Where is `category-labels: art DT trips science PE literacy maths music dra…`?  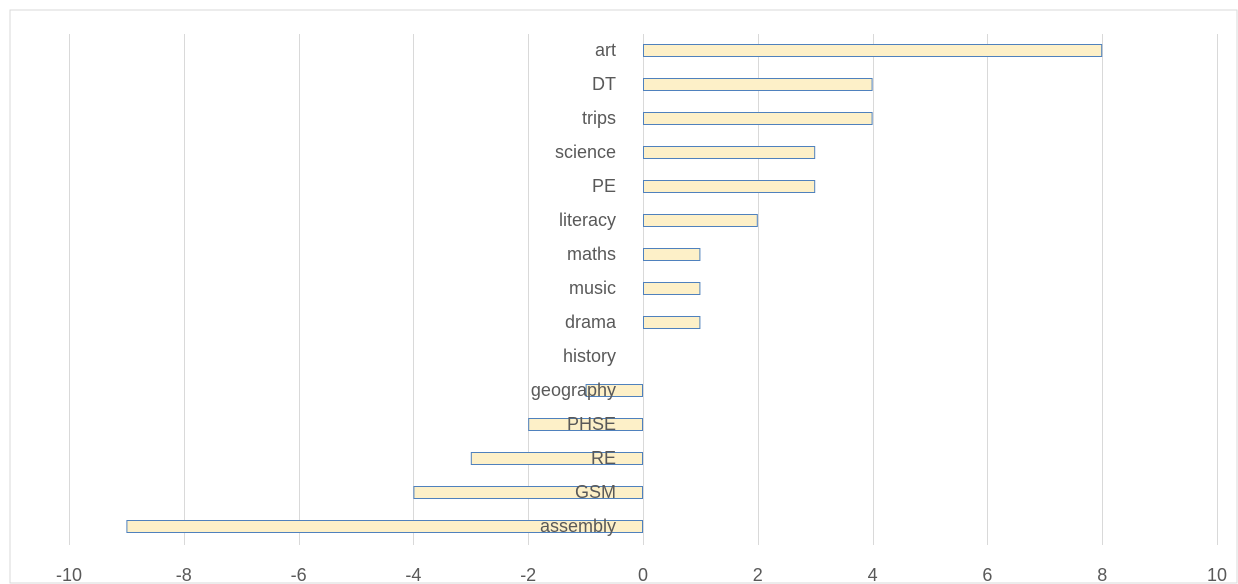 category-labels: art DT trips science PE literacy maths music dra… is located at coordinates (574, 288).